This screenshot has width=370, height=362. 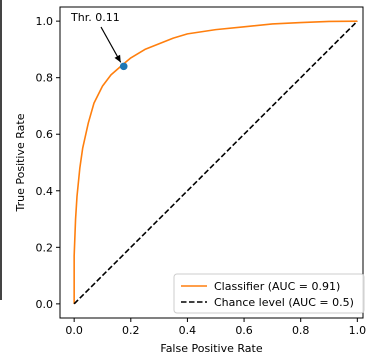 What do you see at coordinates (45, 78) in the screenshot?
I see `y-tick-label-4: 0.8` at bounding box center [45, 78].